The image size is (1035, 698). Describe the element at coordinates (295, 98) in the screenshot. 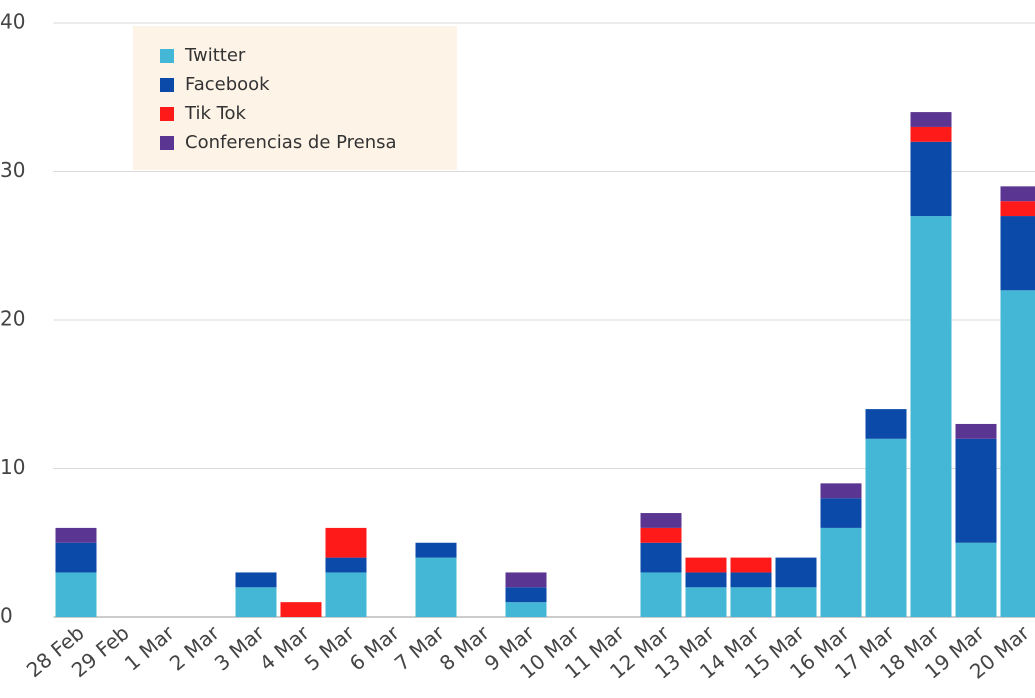

I see `legend-box` at that location.